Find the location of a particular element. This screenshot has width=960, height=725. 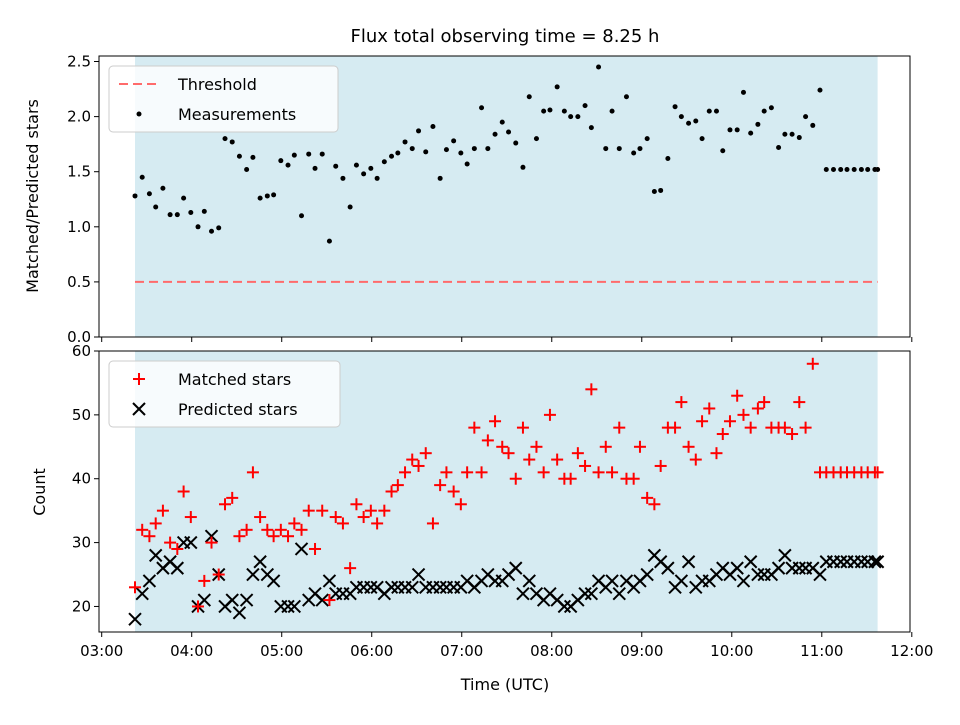

count-x-tick-label: 08:00 is located at coordinates (551, 651).